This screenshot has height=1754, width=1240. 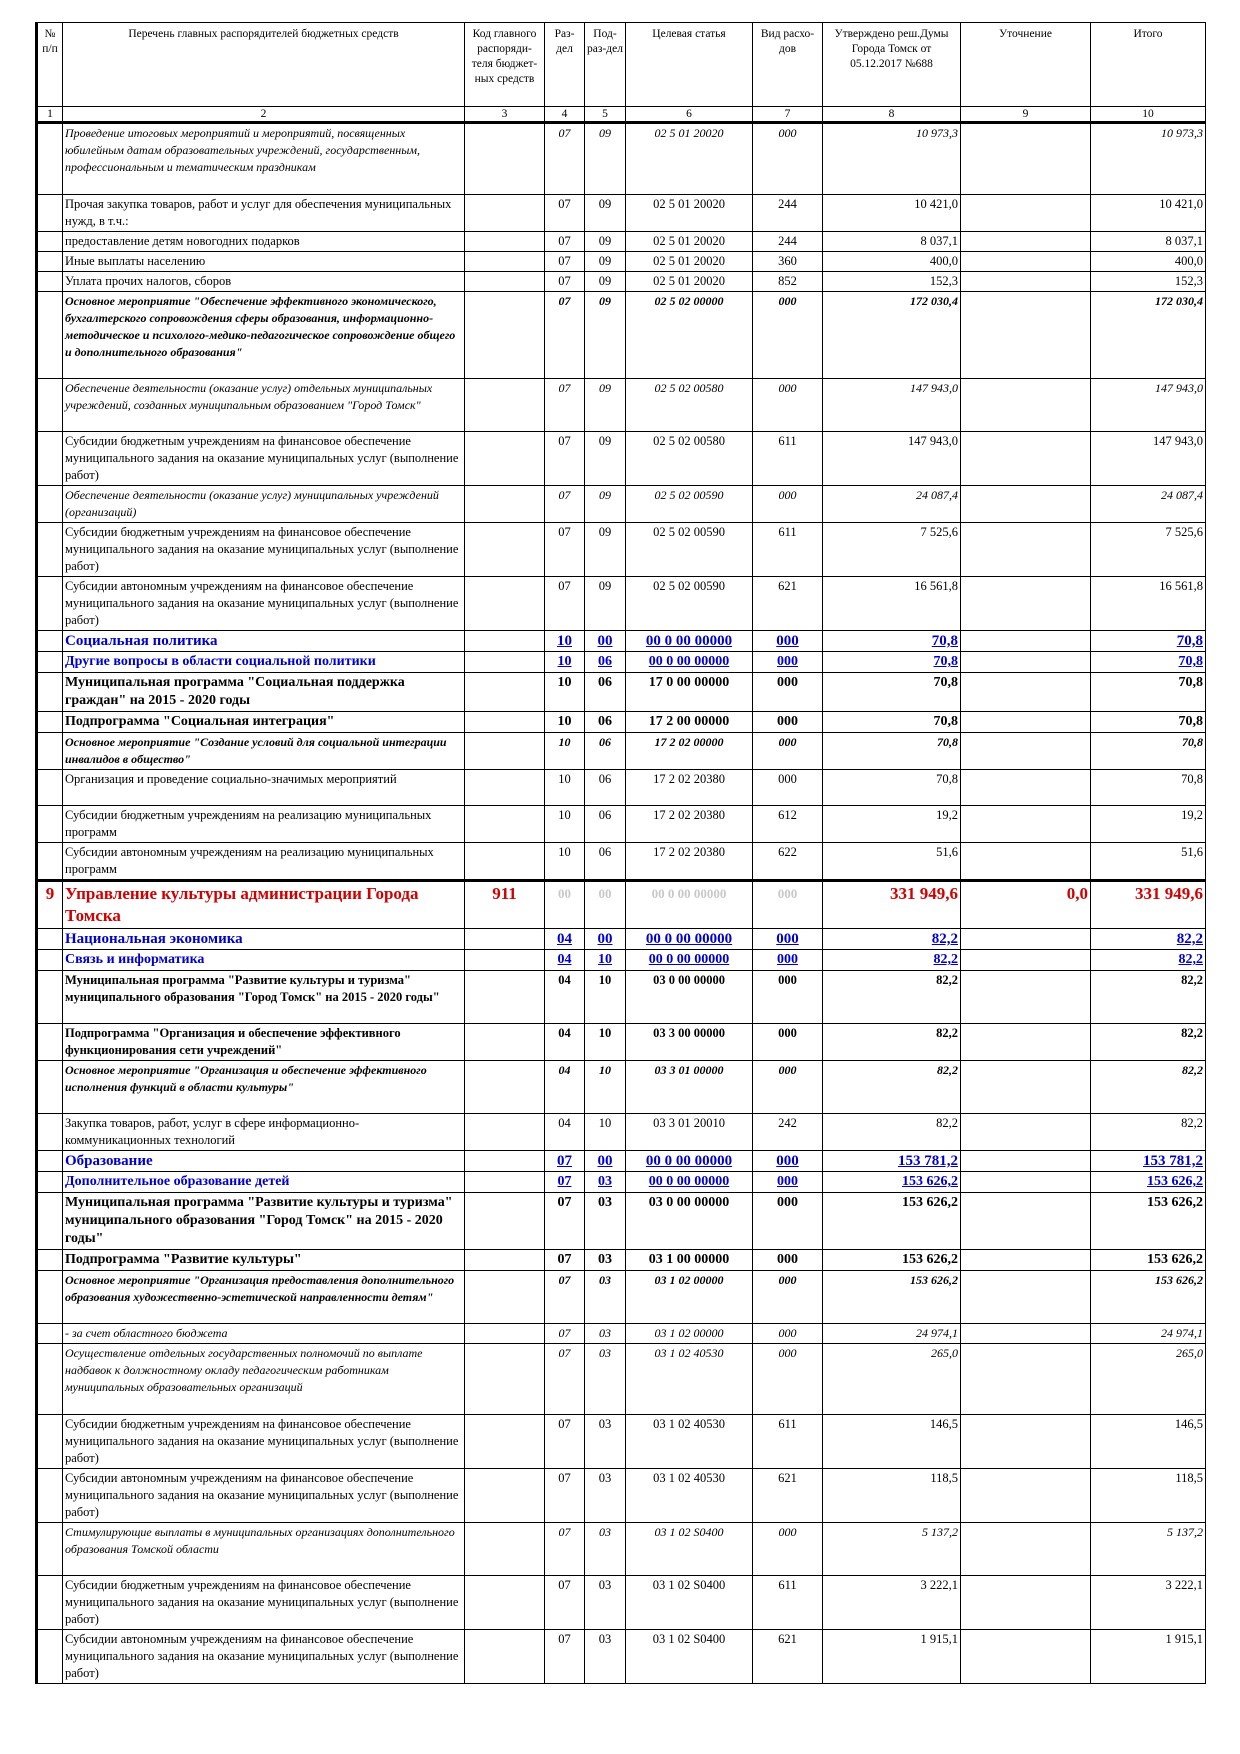 What do you see at coordinates (605, 722) in the screenshot?
I see `row-podrazdel: 06` at bounding box center [605, 722].